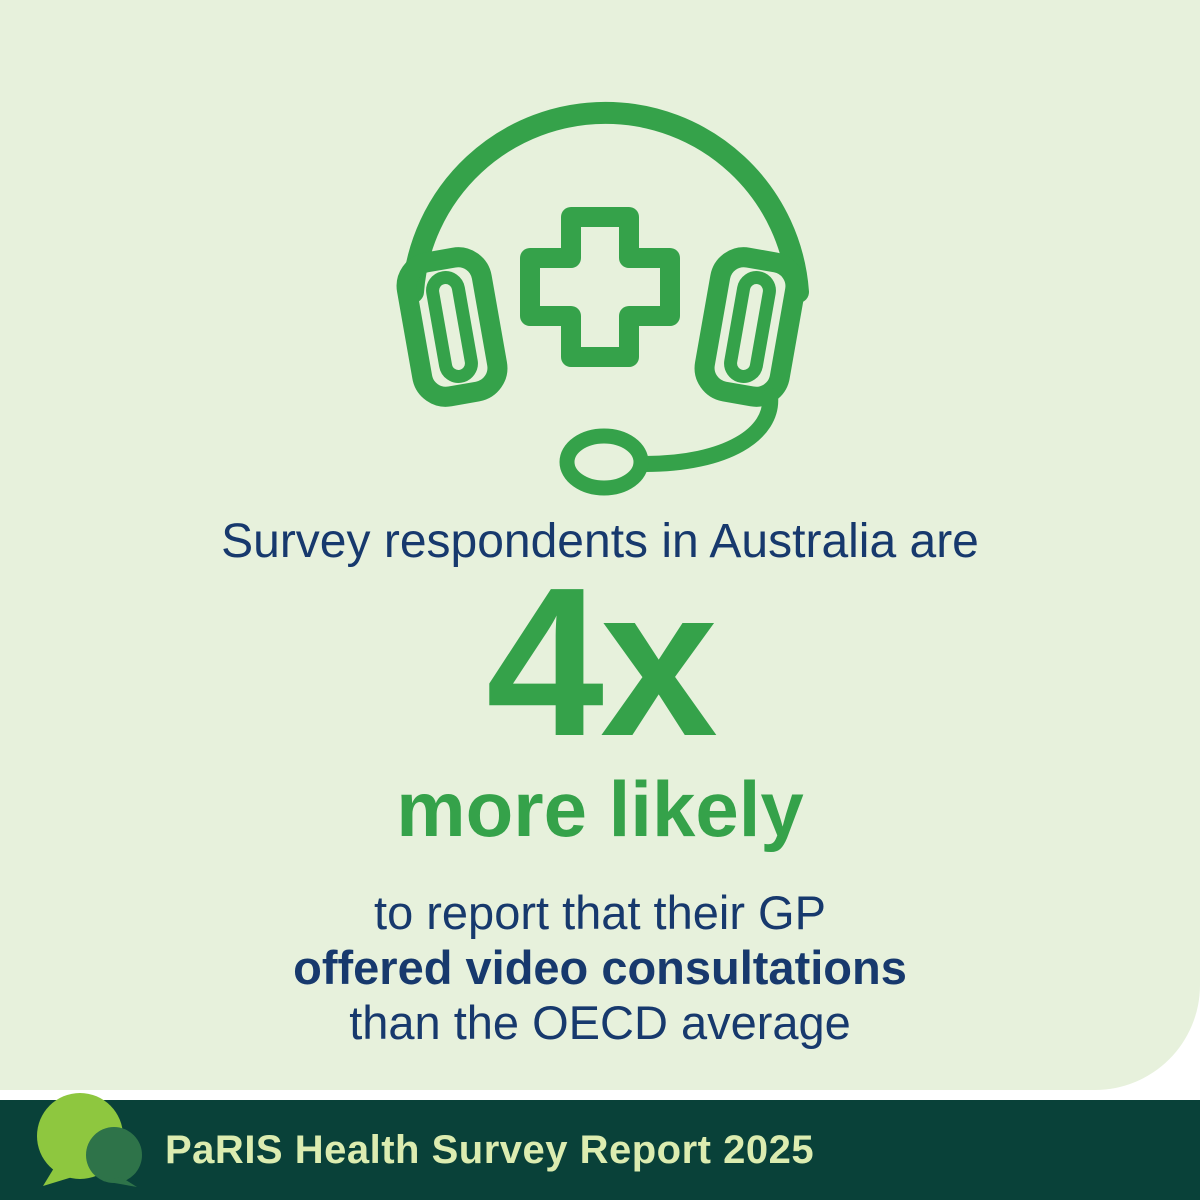 This screenshot has width=1200, height=1200. Describe the element at coordinates (114, 1157) in the screenshot. I see `speech-bubble-dark` at that location.